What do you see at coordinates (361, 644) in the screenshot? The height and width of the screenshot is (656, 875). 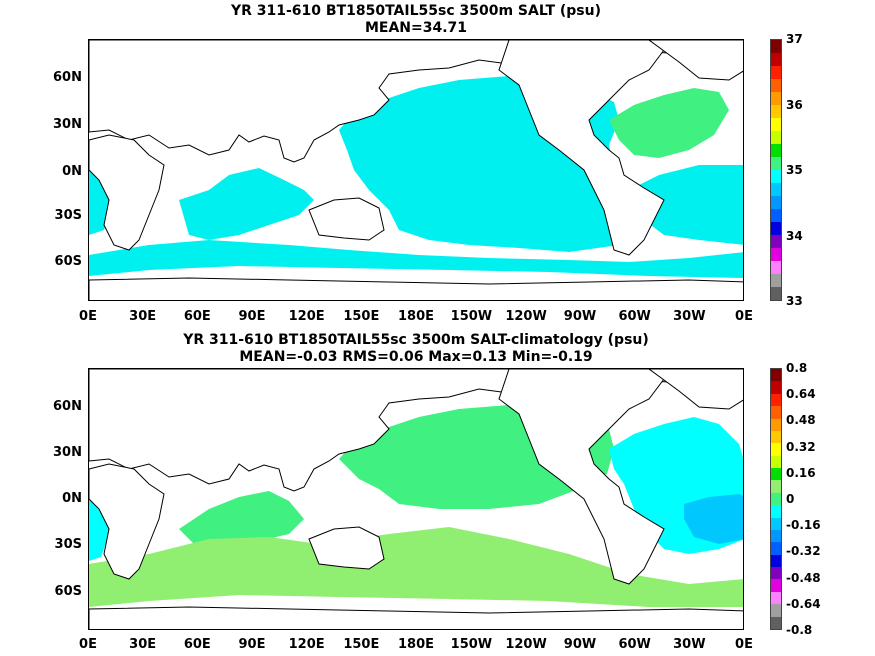 I see `bottom-lon-label: 150E` at bounding box center [361, 644].